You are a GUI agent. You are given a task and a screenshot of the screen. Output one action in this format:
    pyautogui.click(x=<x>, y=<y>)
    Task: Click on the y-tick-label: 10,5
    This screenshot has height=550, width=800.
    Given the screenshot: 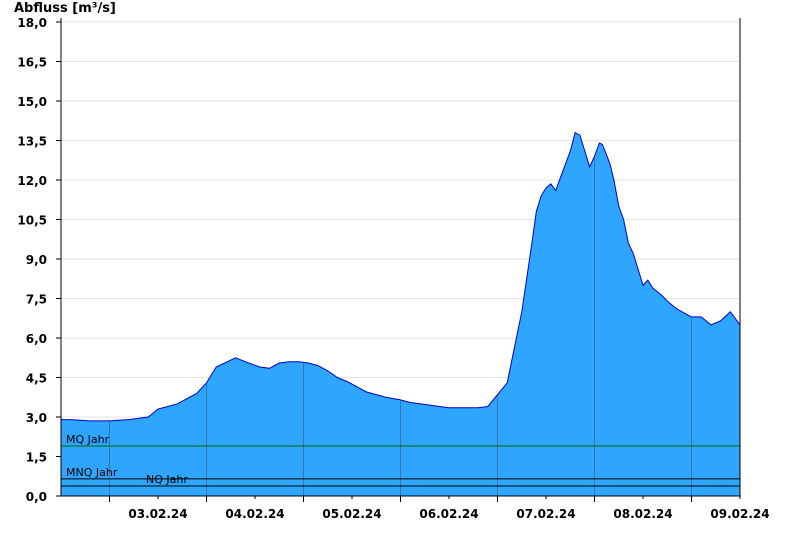 What is the action you would take?
    pyautogui.click(x=32, y=221)
    